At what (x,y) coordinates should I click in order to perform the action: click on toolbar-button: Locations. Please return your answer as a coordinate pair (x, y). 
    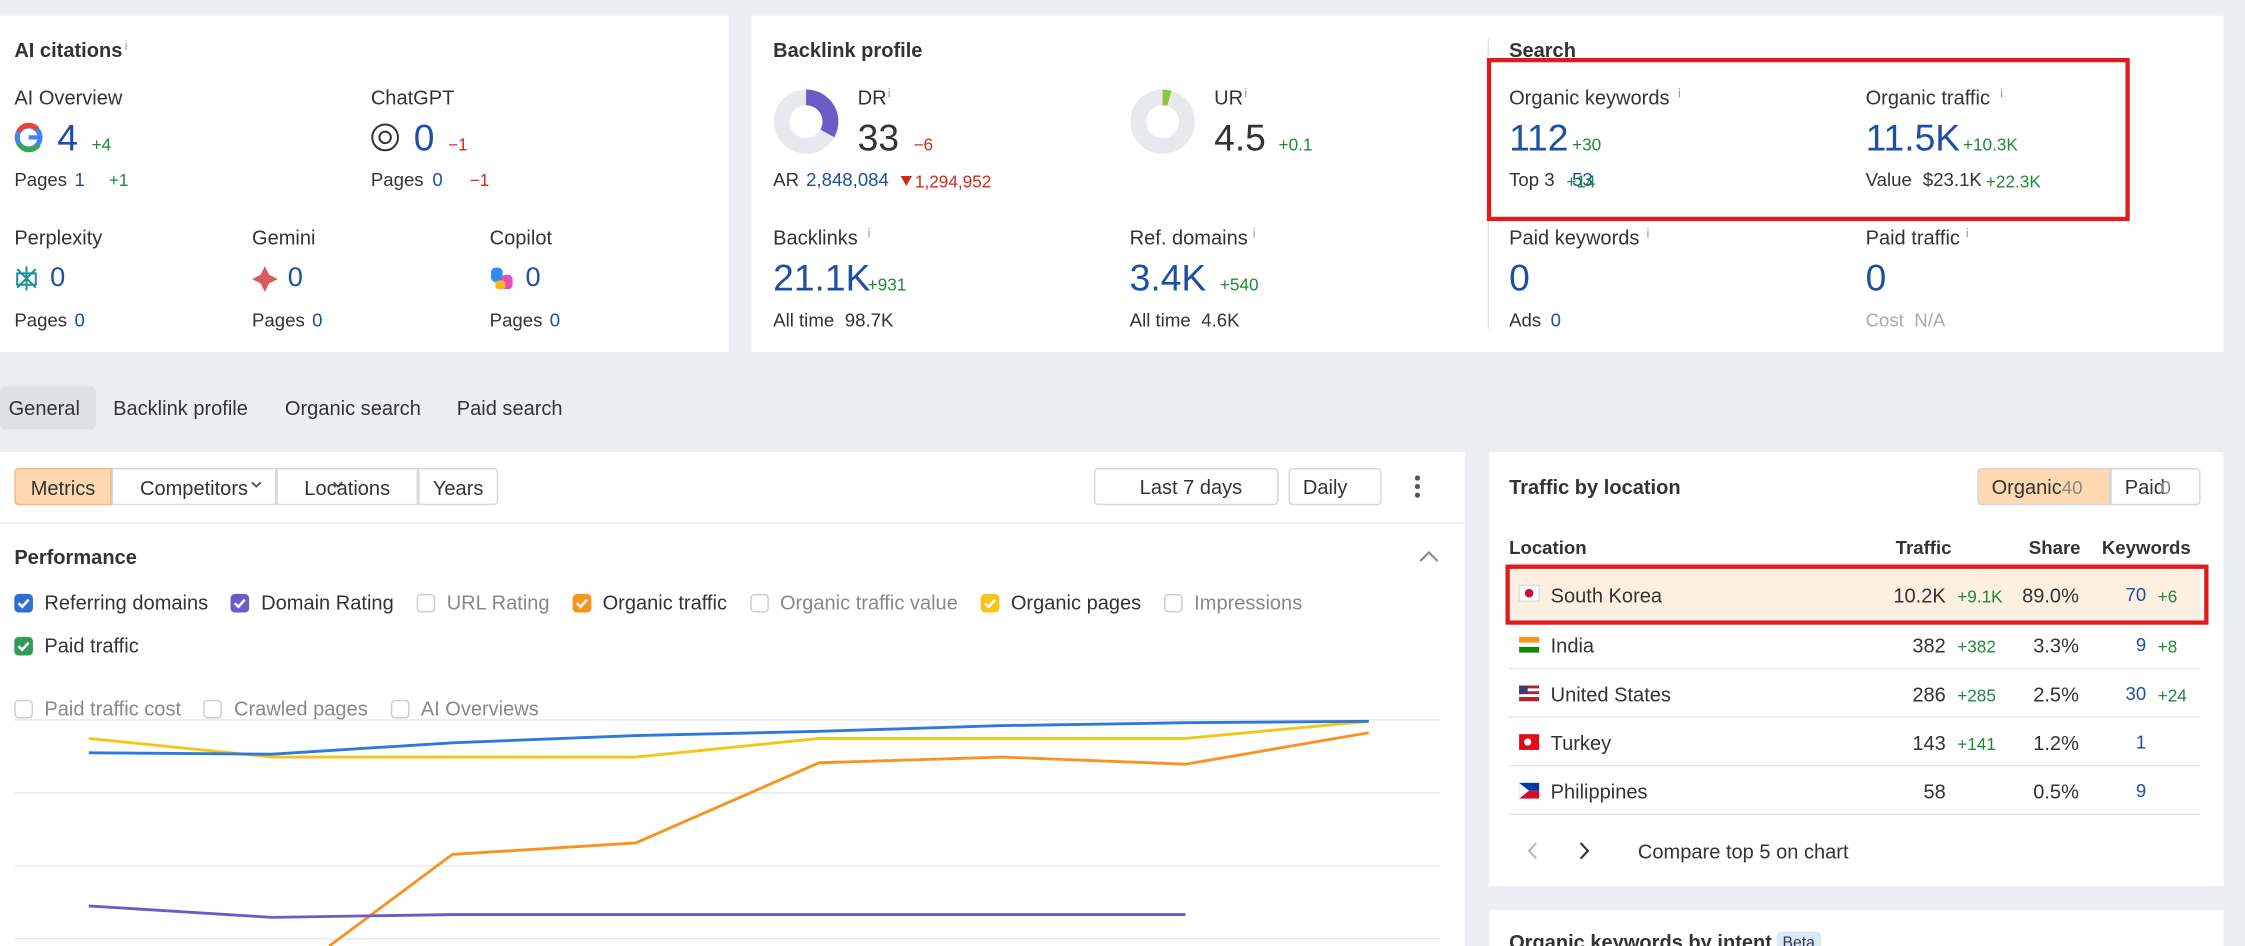
    Looking at the image, I should click on (347, 486).